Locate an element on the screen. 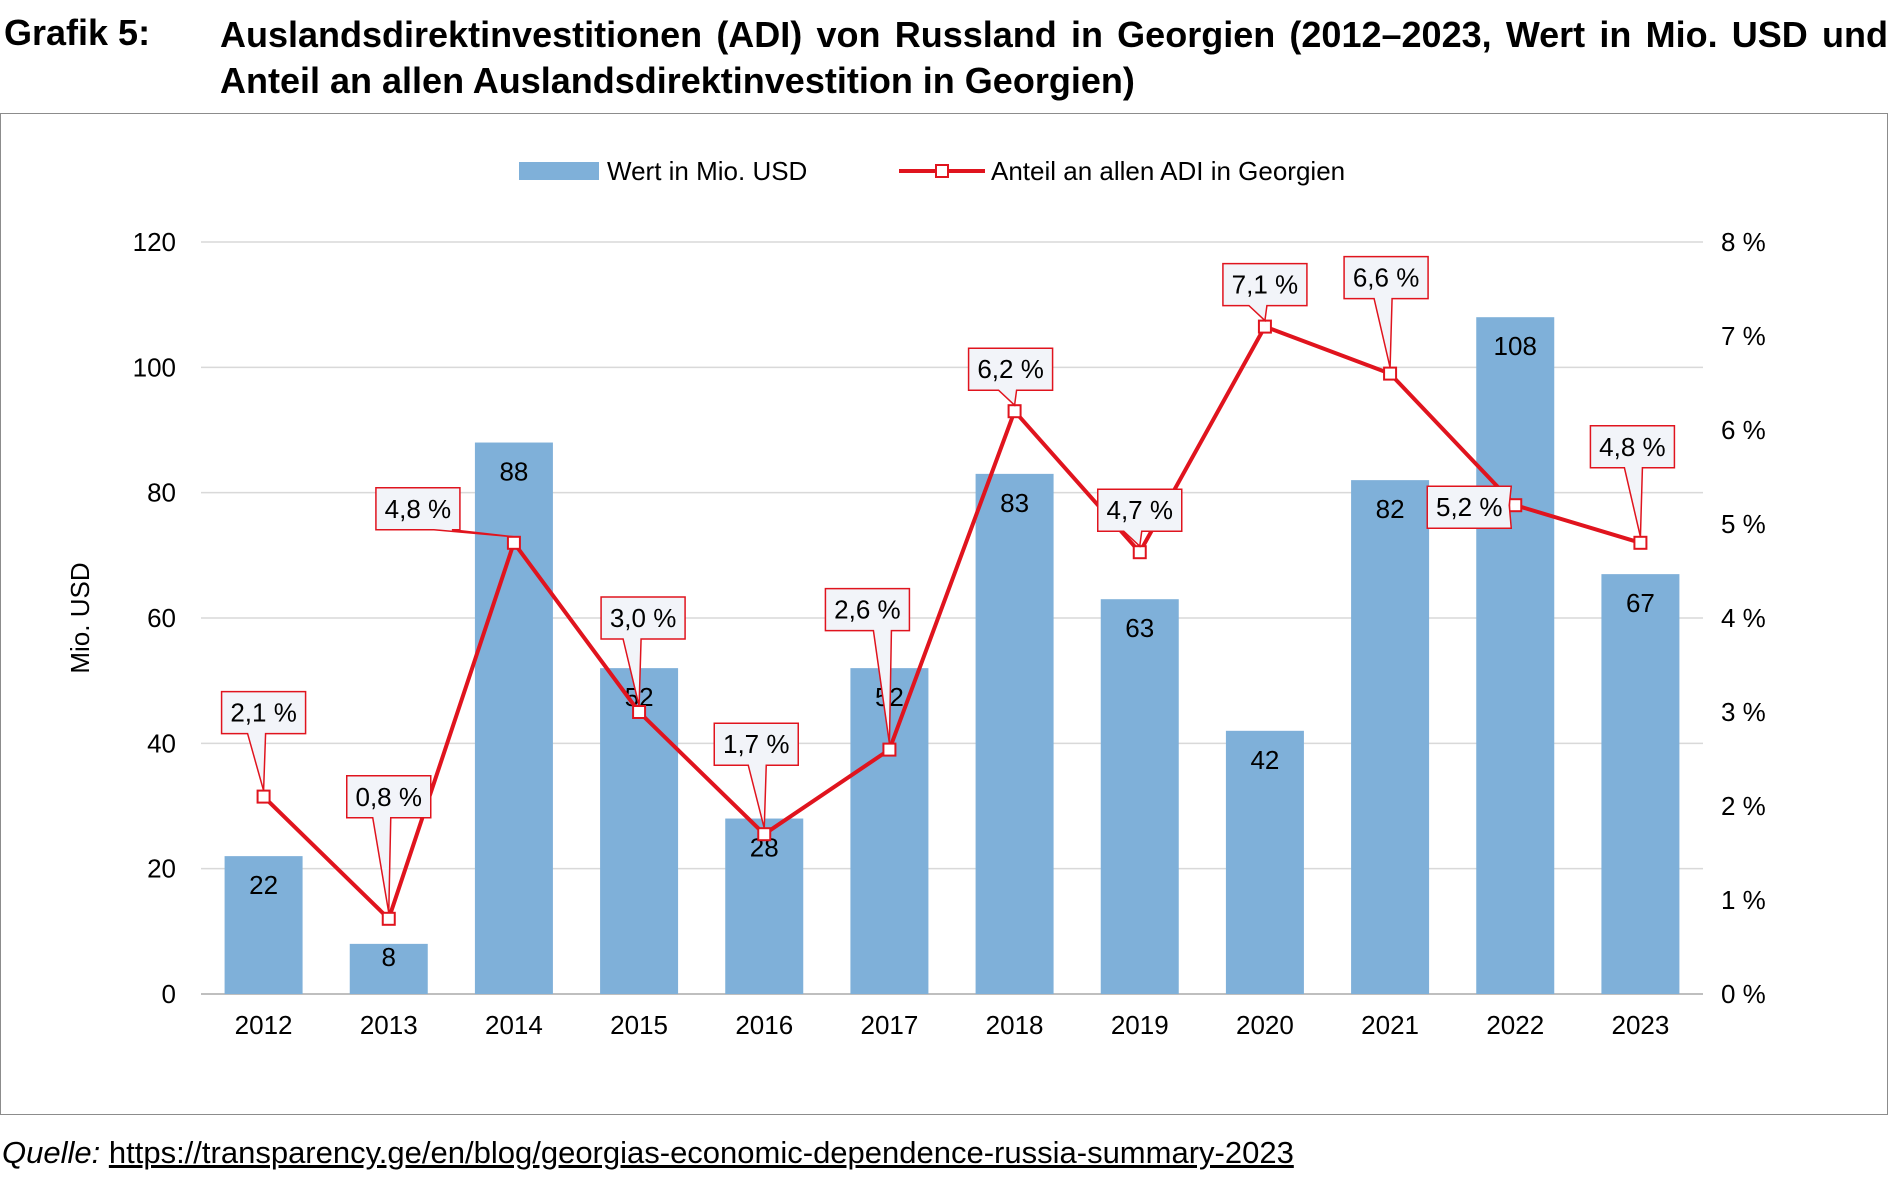 This screenshot has height=1182, width=1890. y2-tick-label: 3 % is located at coordinates (1743, 712).